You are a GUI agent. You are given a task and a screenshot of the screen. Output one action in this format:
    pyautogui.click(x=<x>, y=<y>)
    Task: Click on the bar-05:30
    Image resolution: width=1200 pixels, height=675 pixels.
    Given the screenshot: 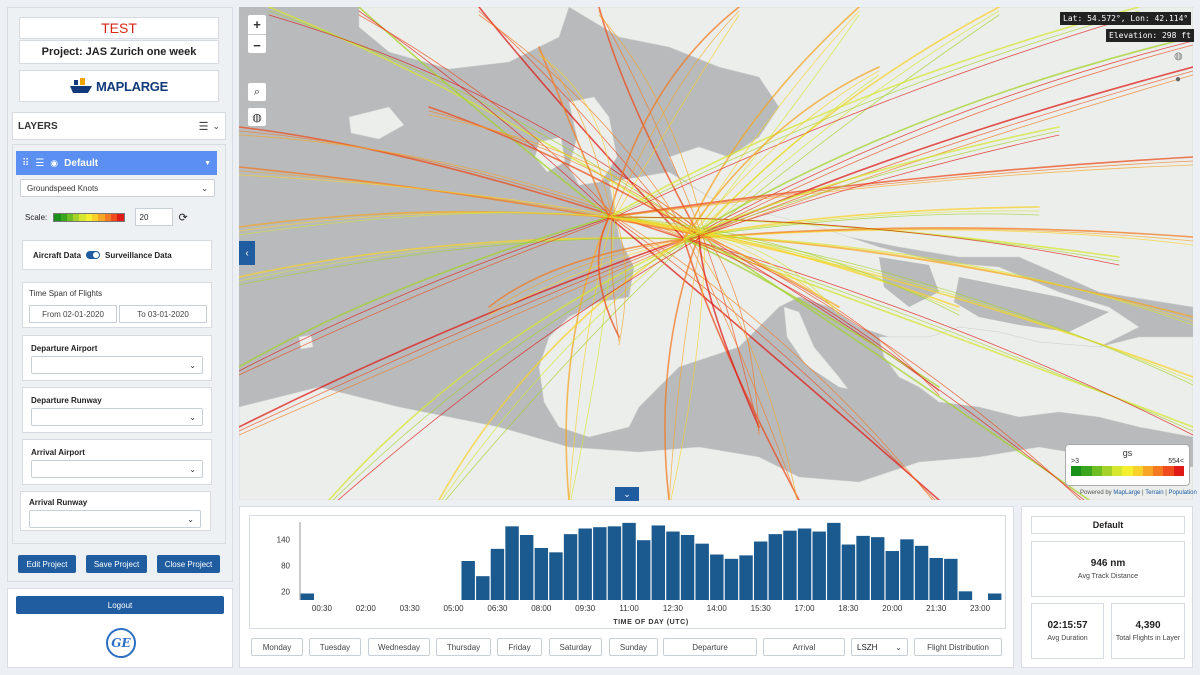 What is the action you would take?
    pyautogui.click(x=468, y=580)
    